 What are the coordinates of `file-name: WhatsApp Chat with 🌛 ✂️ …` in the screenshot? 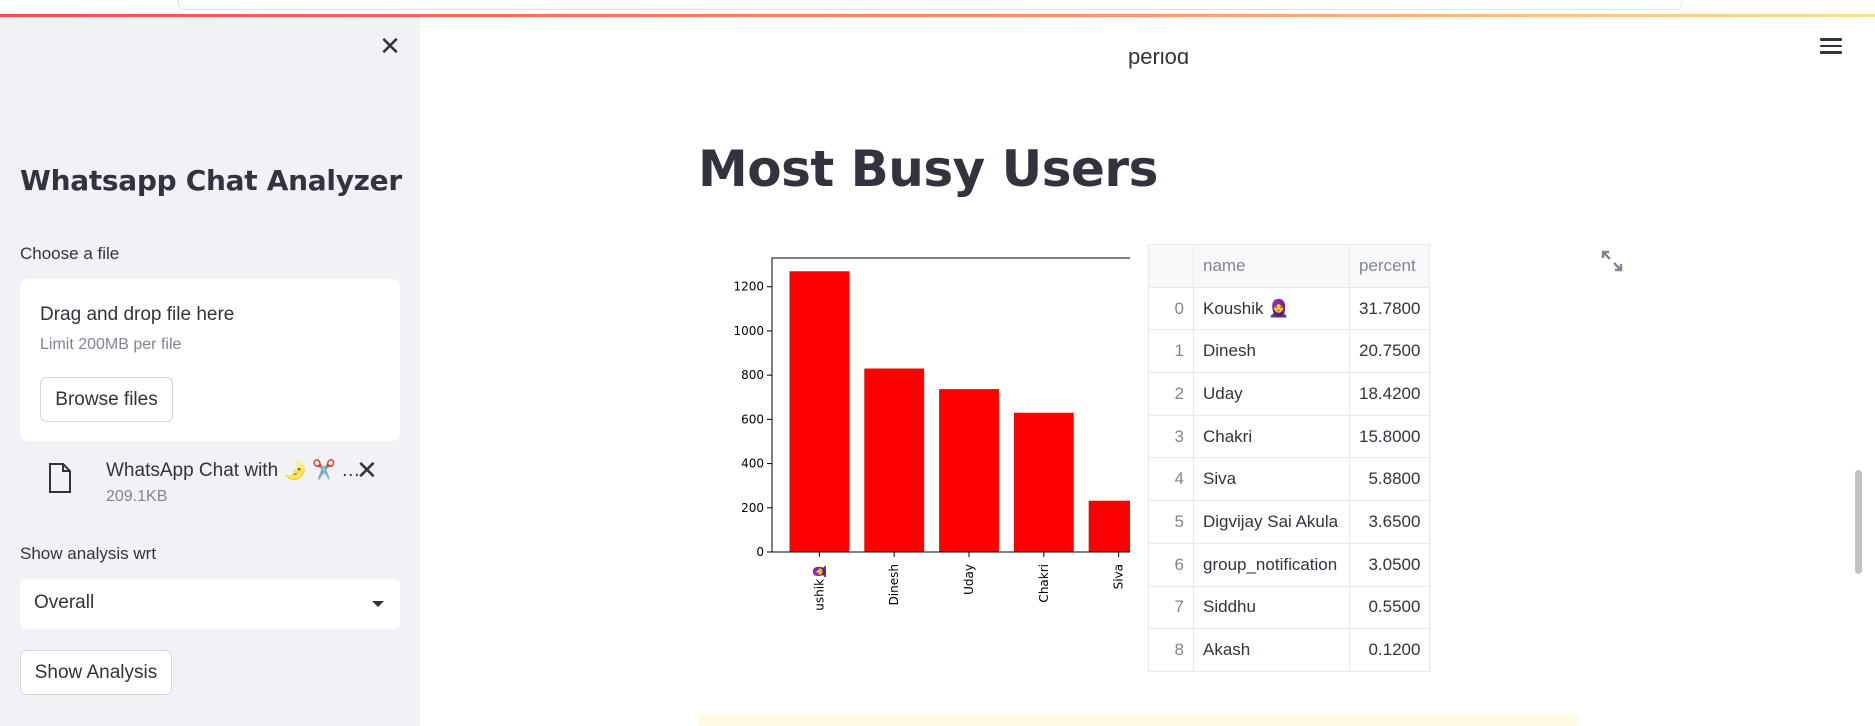 It's located at (233, 470).